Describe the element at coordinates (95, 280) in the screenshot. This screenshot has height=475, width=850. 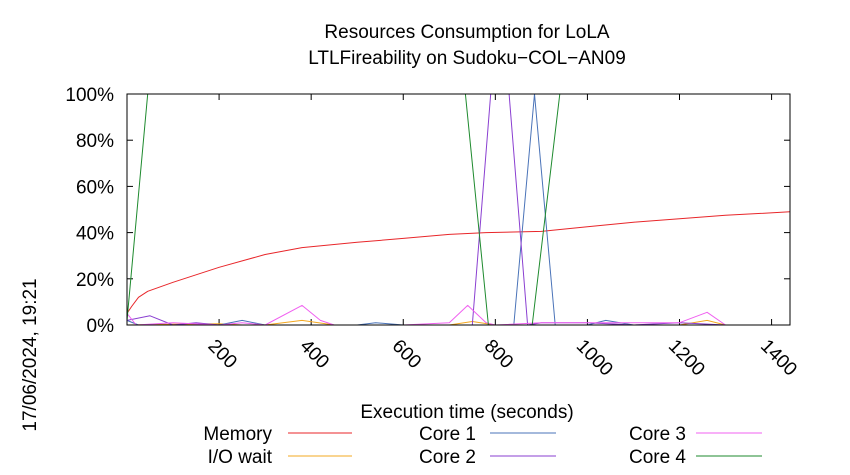
I see `y-tick-label: 20%` at that location.